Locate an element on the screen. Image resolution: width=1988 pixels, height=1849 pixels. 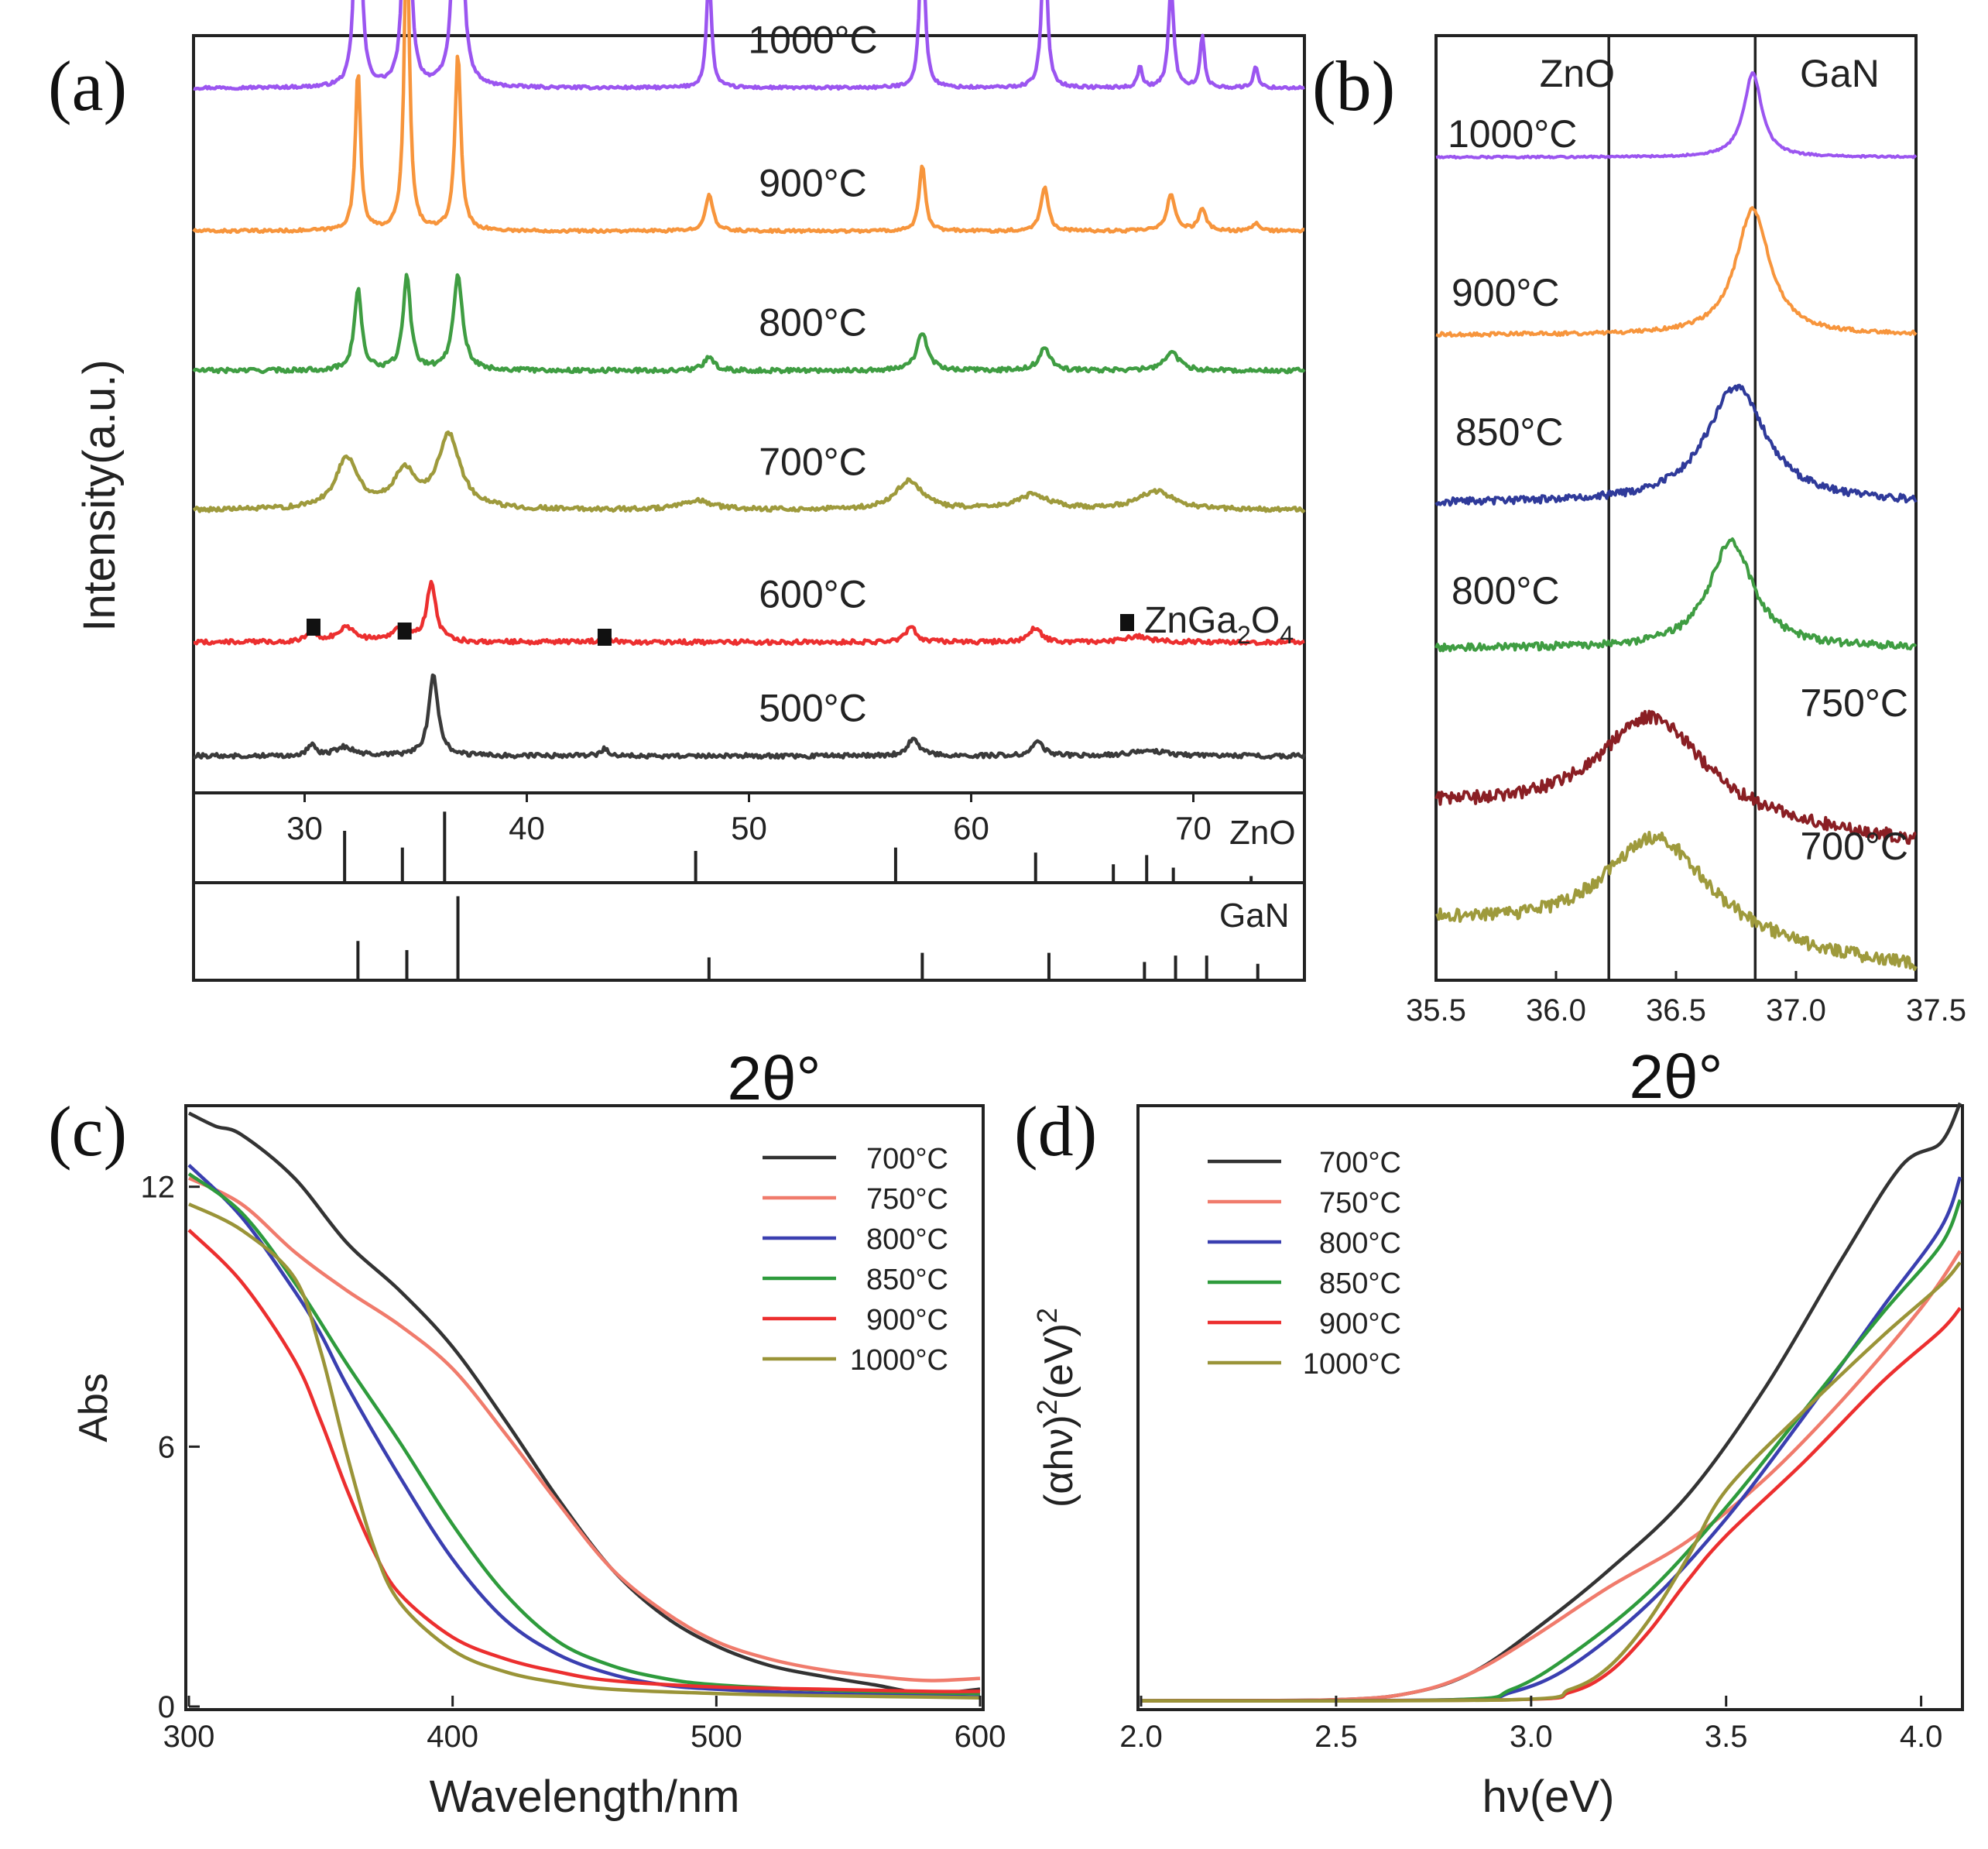
xrd-b-line-1000-c is located at coordinates (1677, 116).